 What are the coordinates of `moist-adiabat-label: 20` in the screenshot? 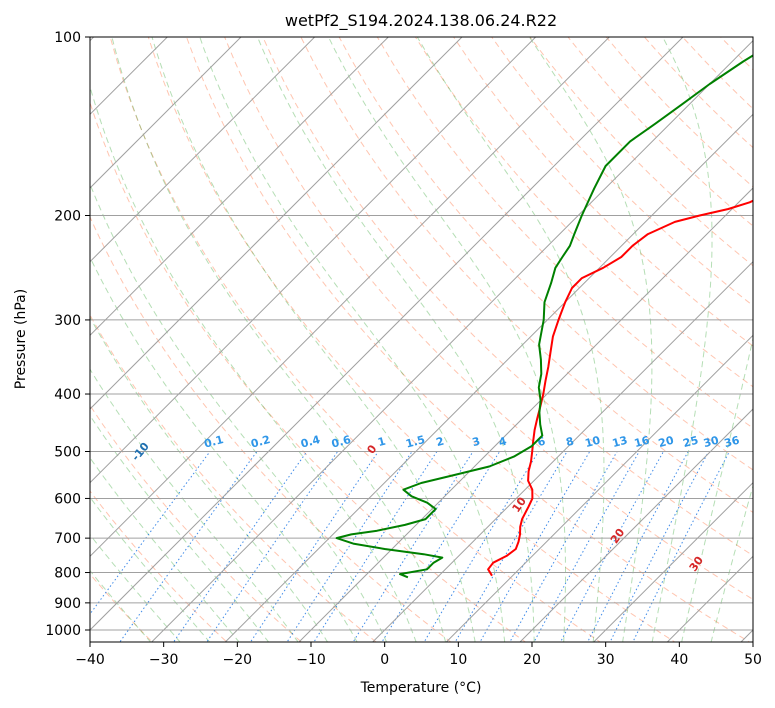 It's located at (618, 536).